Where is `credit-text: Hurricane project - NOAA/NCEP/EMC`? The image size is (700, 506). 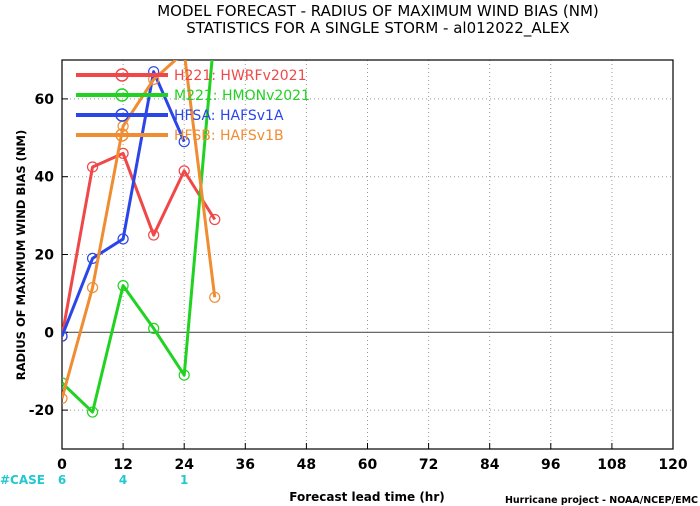 credit-text: Hurricane project - NOAA/NCEP/EMC is located at coordinates (601, 500).